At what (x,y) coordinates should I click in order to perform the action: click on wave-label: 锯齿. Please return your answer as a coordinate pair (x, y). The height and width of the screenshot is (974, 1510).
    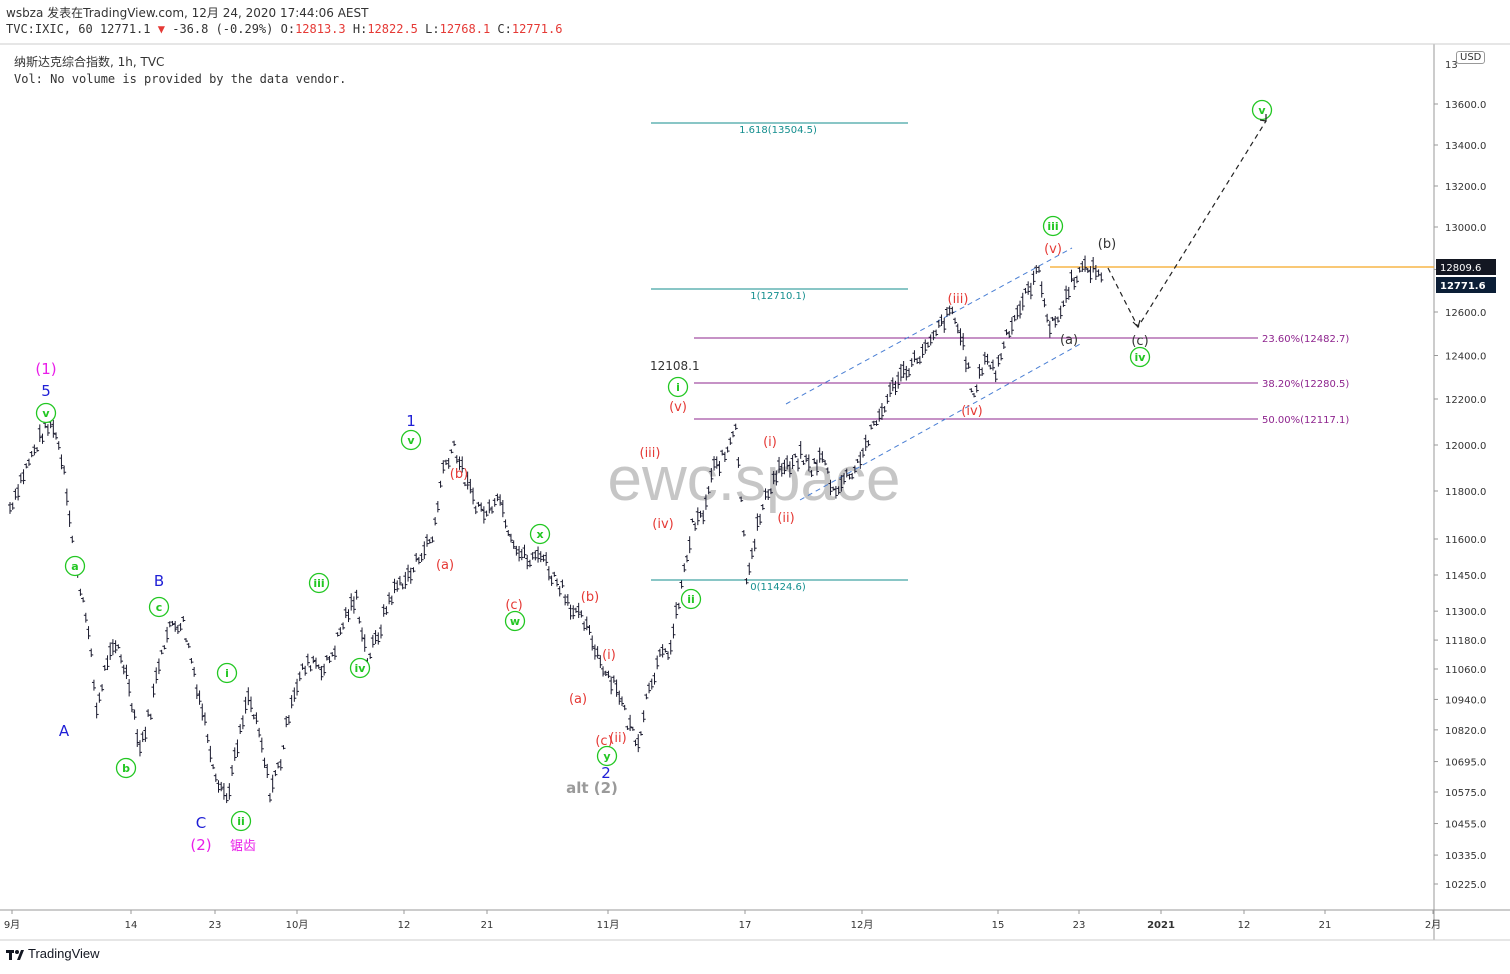
    Looking at the image, I should click on (243, 846).